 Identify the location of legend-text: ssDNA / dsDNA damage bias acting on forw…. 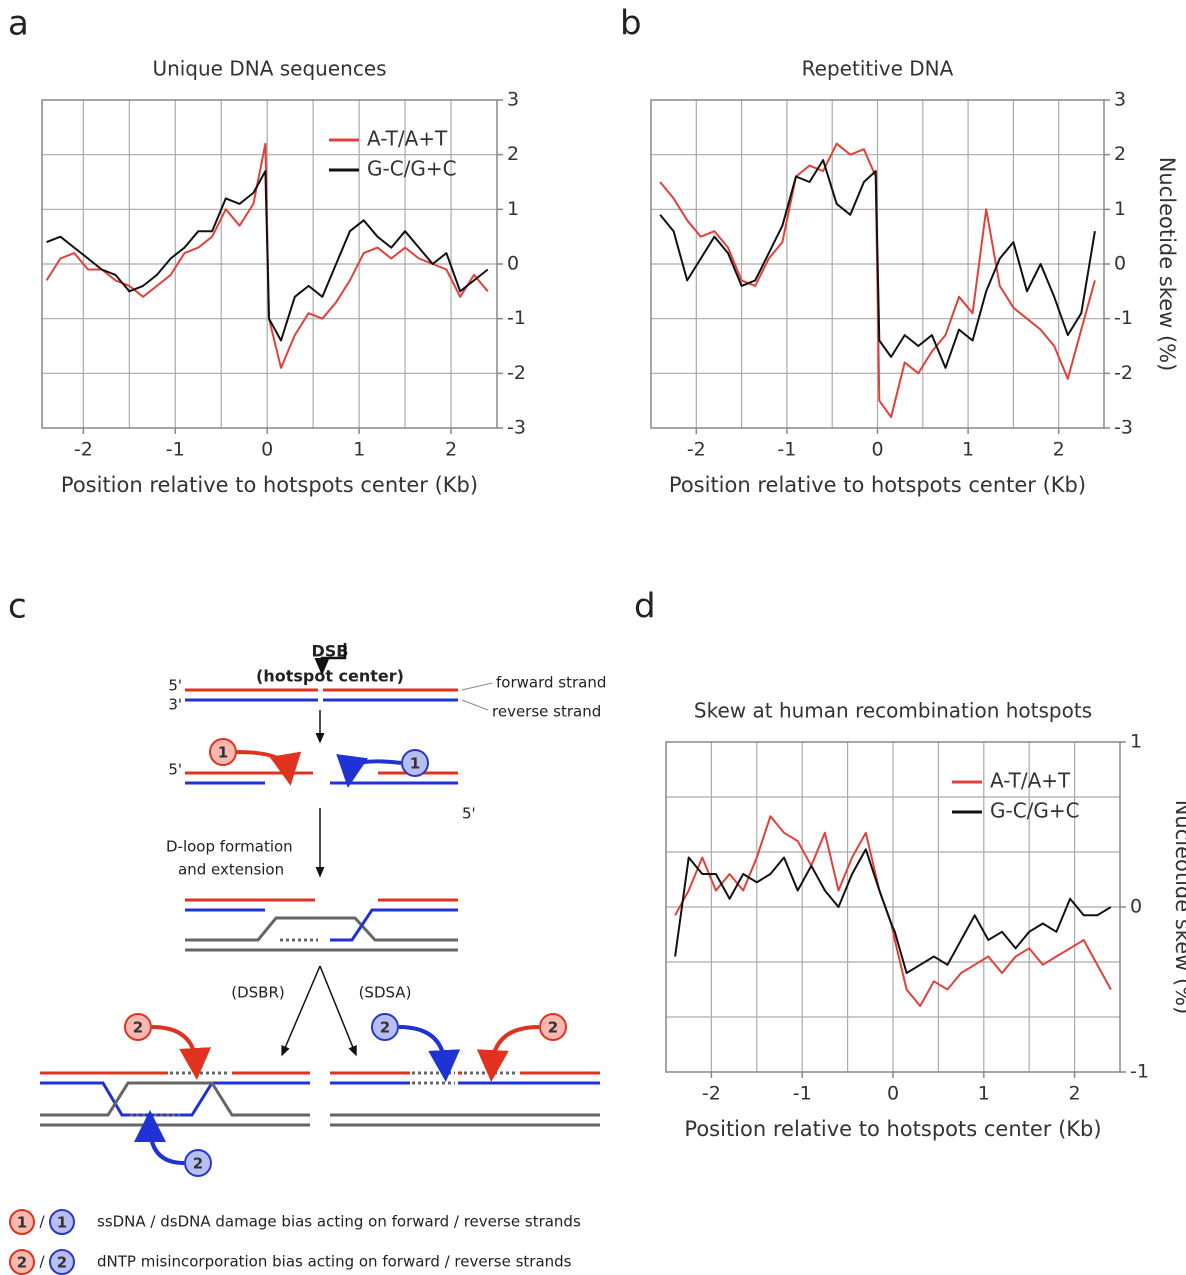
(339, 1222).